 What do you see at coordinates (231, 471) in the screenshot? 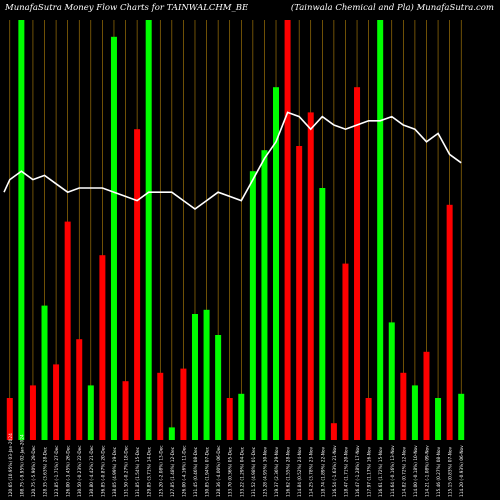
I see `x-tick-label: 133.70 (0.36%) 05-Dec` at bounding box center [231, 471].